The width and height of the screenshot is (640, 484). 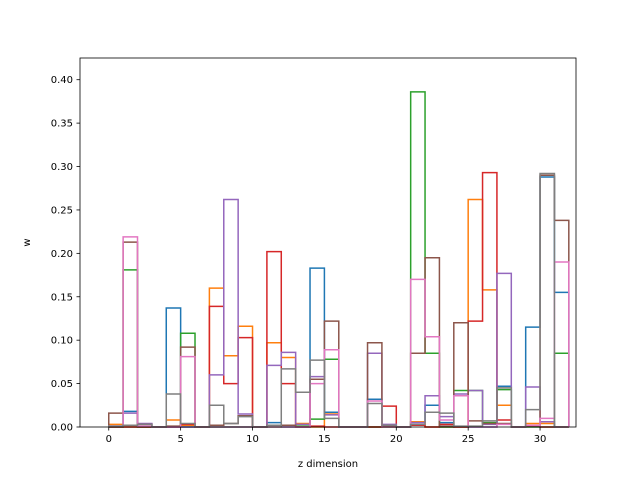 I want to click on y-tick-label: 0.35, so click(x=62, y=124).